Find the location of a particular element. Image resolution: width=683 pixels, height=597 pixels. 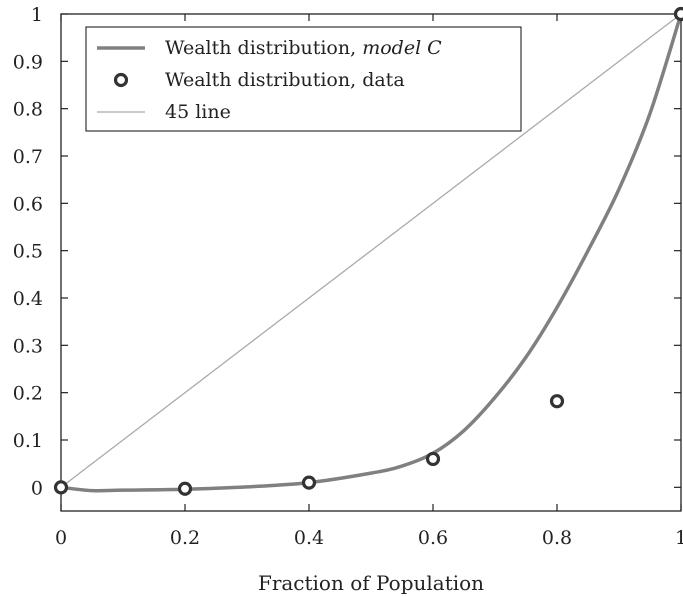

x-tick-label: 0 is located at coordinates (61, 538).